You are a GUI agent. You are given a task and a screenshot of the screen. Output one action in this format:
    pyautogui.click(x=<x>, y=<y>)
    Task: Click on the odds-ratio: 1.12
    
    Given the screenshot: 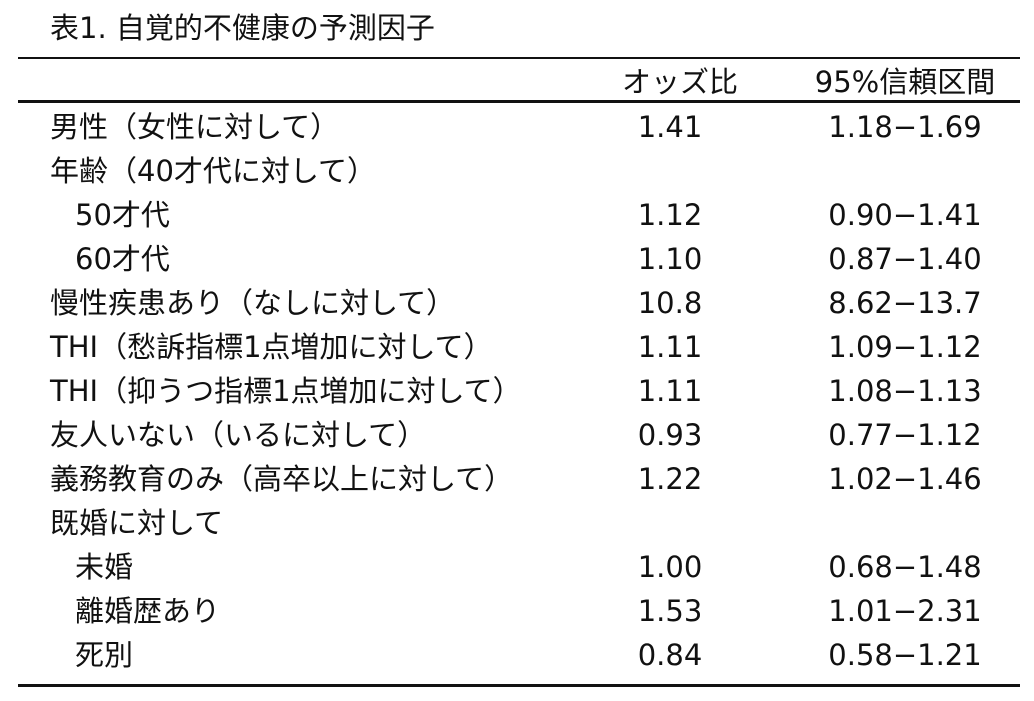 What is the action you would take?
    pyautogui.click(x=670, y=215)
    